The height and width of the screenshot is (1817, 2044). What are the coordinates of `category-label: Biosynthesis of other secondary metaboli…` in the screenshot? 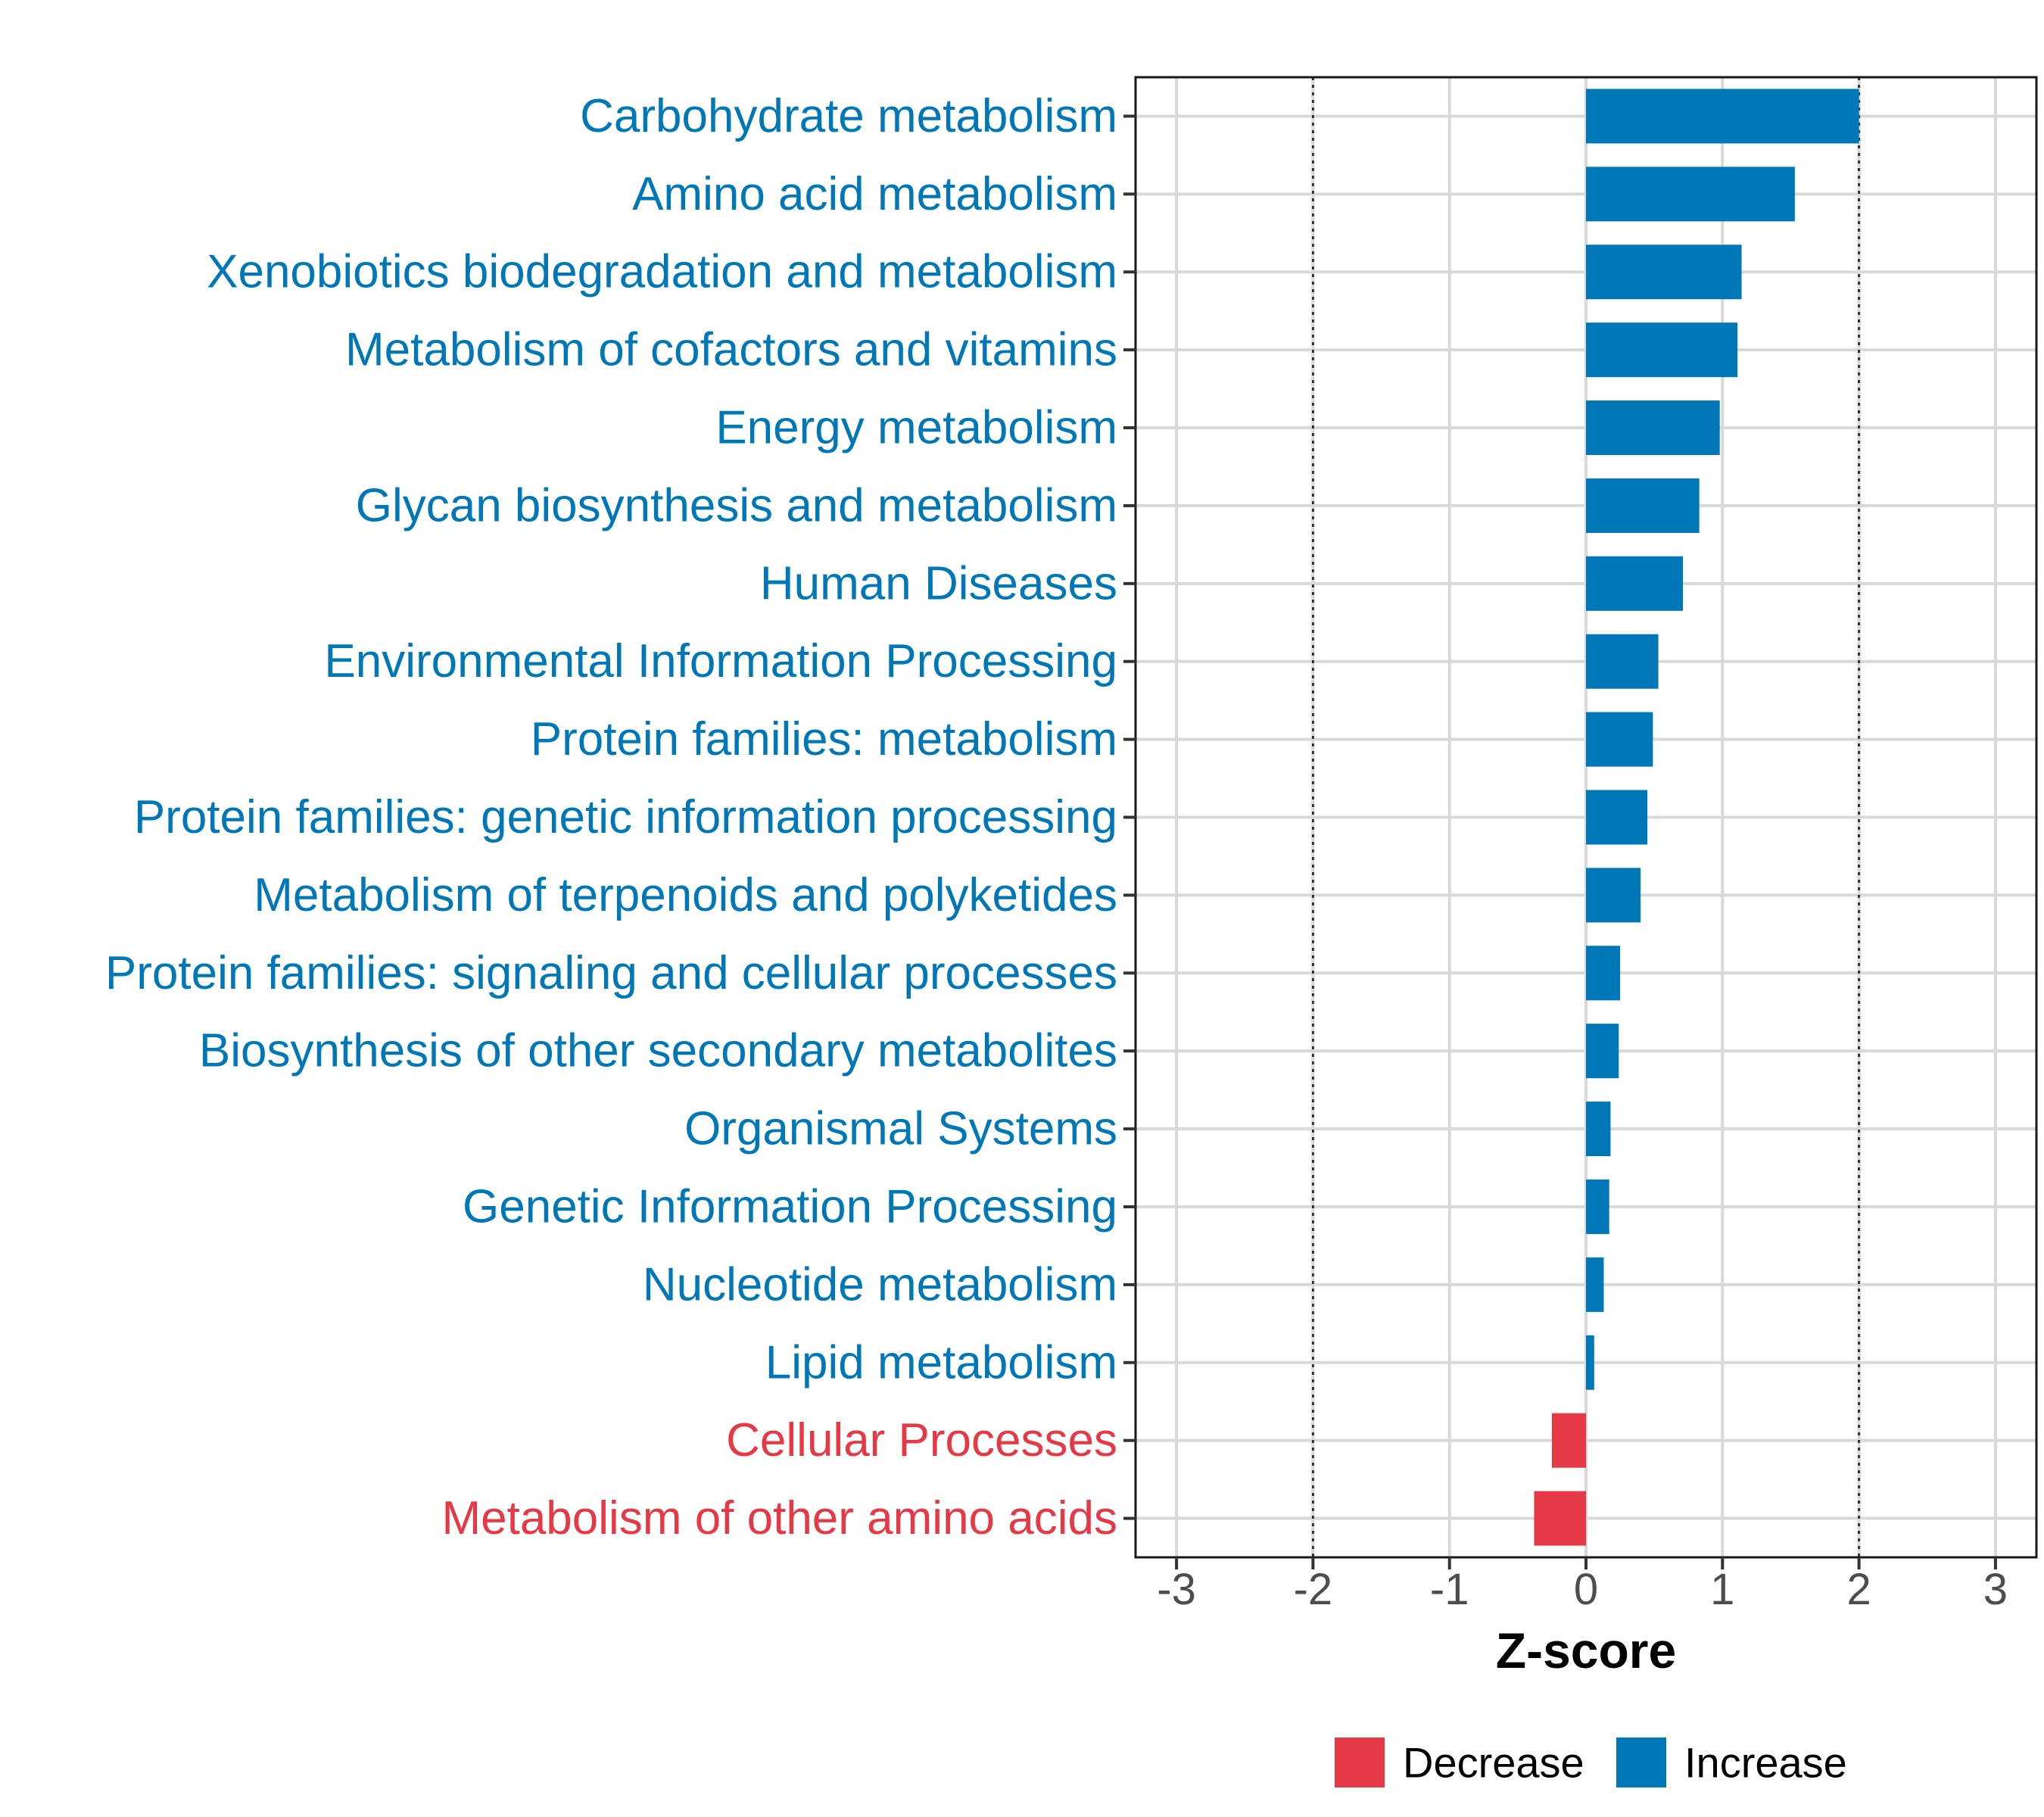 It's located at (658, 1051).